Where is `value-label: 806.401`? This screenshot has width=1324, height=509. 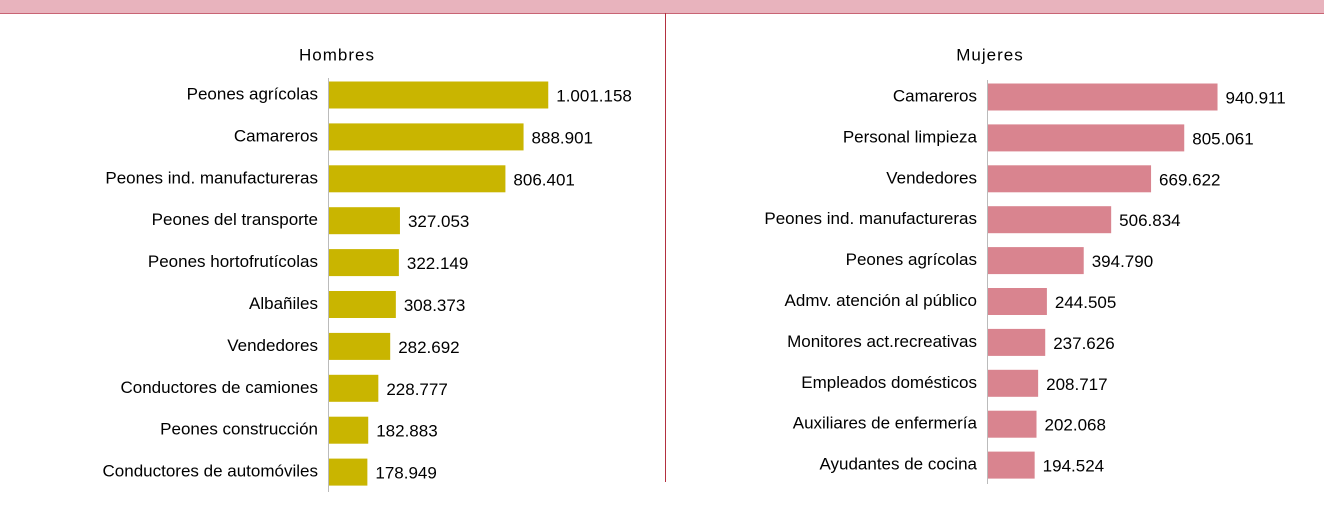
value-label: 806.401 is located at coordinates (543, 179).